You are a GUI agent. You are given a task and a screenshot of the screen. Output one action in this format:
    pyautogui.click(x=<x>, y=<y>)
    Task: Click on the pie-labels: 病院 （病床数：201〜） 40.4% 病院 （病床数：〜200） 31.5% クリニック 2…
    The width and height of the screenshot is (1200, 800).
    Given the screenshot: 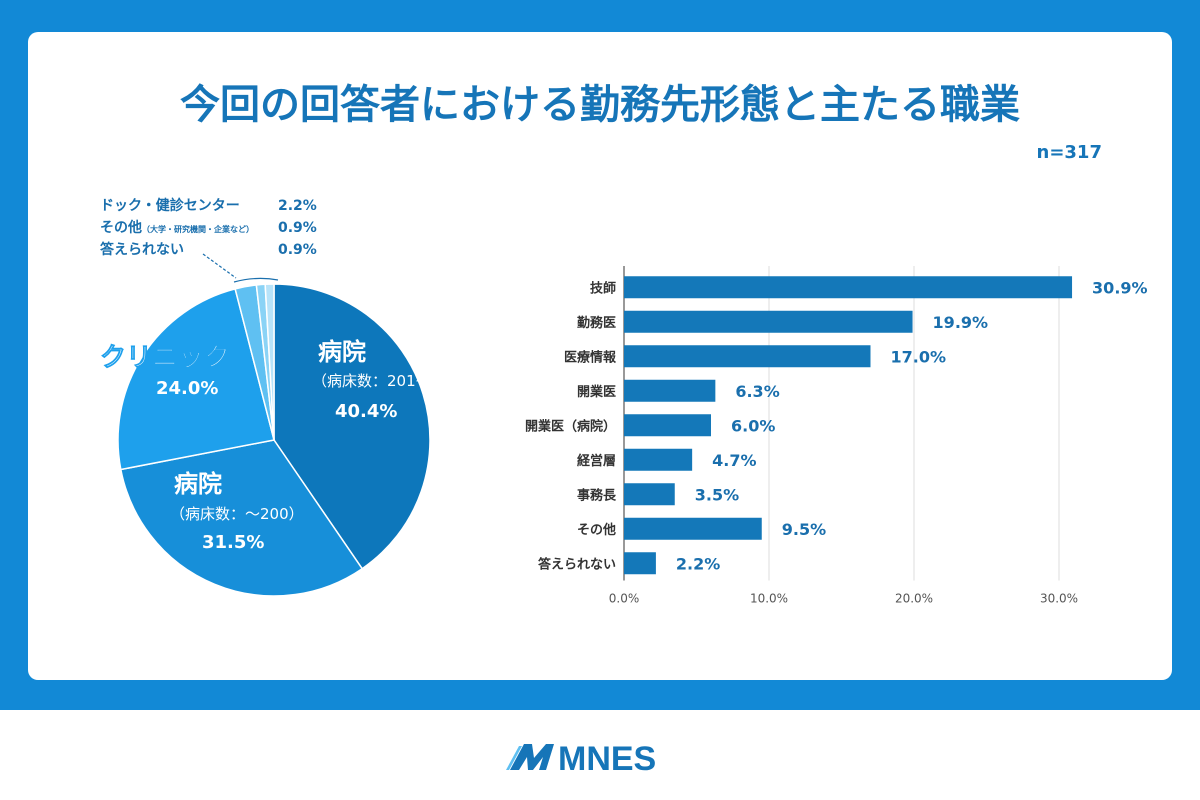 What is the action you would take?
    pyautogui.click(x=273, y=375)
    